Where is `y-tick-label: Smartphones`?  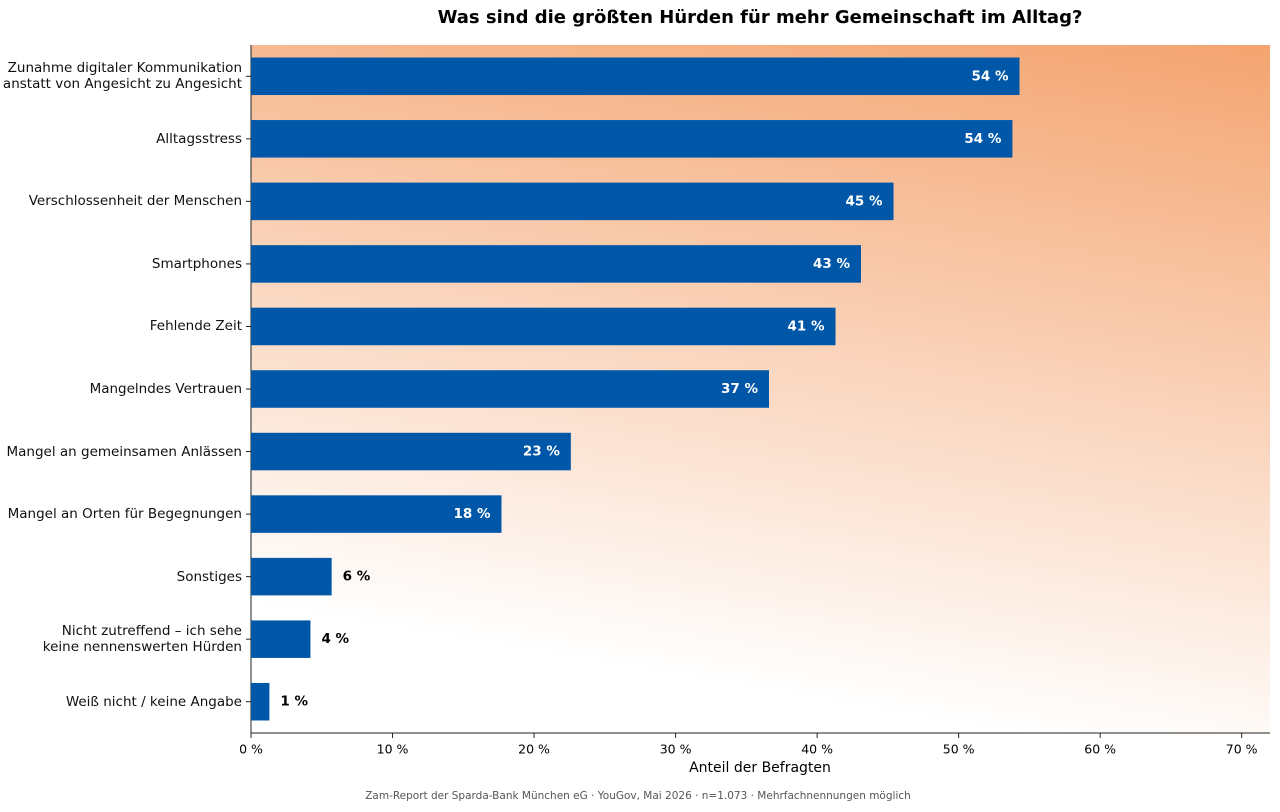 y-tick-label: Smartphones is located at coordinates (196, 263).